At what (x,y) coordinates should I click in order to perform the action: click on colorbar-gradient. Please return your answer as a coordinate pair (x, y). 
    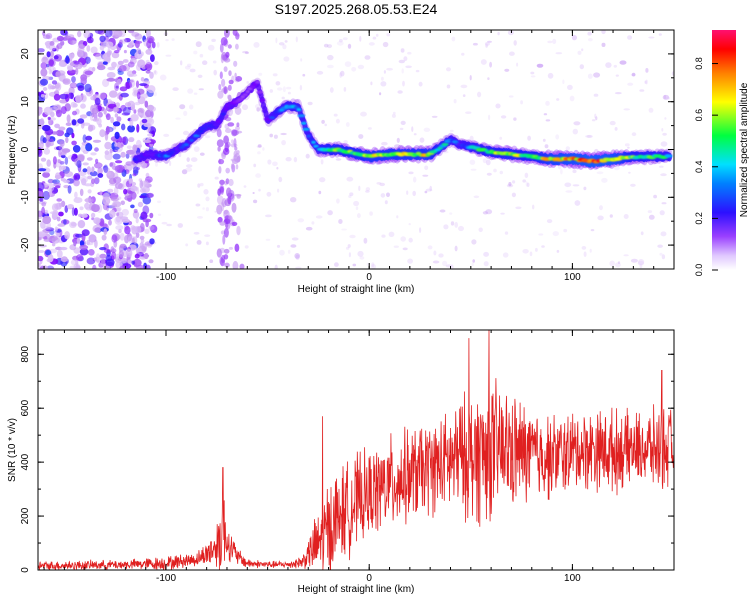
    Looking at the image, I should click on (724, 150).